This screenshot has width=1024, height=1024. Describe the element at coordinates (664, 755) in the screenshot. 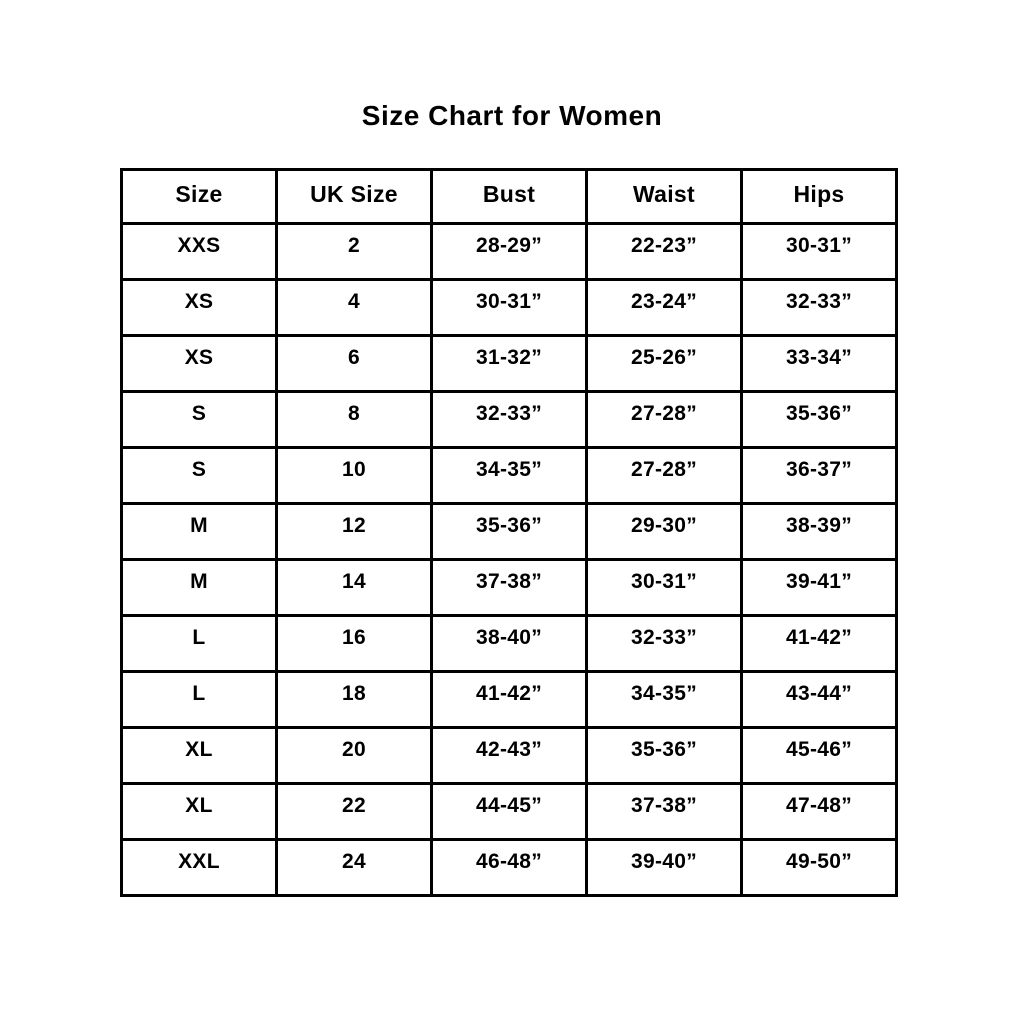

I see `cell-waist: 35-36”` at that location.